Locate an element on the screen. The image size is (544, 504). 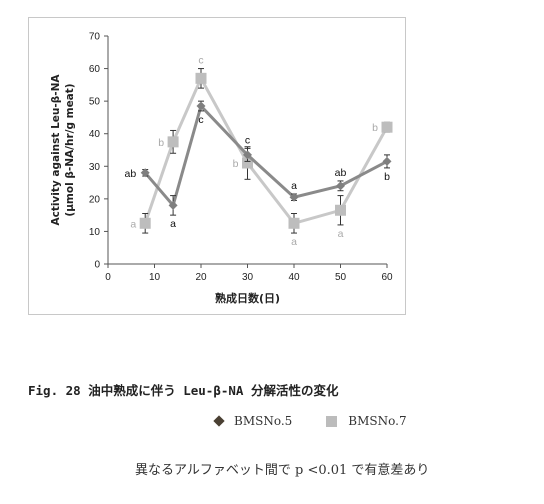
y-tick-label: 10 is located at coordinates (95, 232).